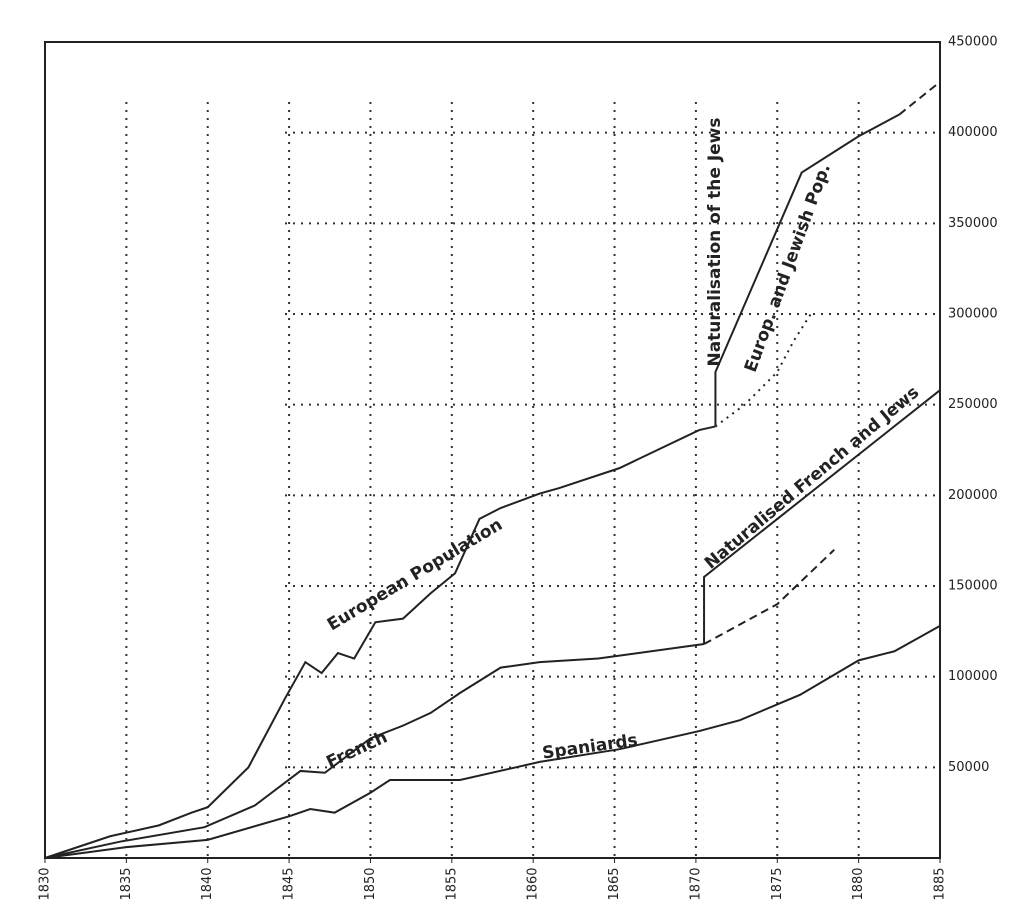 The image size is (1024, 911). What do you see at coordinates (968, 767) in the screenshot?
I see `y-tick-label: 50000` at bounding box center [968, 767].